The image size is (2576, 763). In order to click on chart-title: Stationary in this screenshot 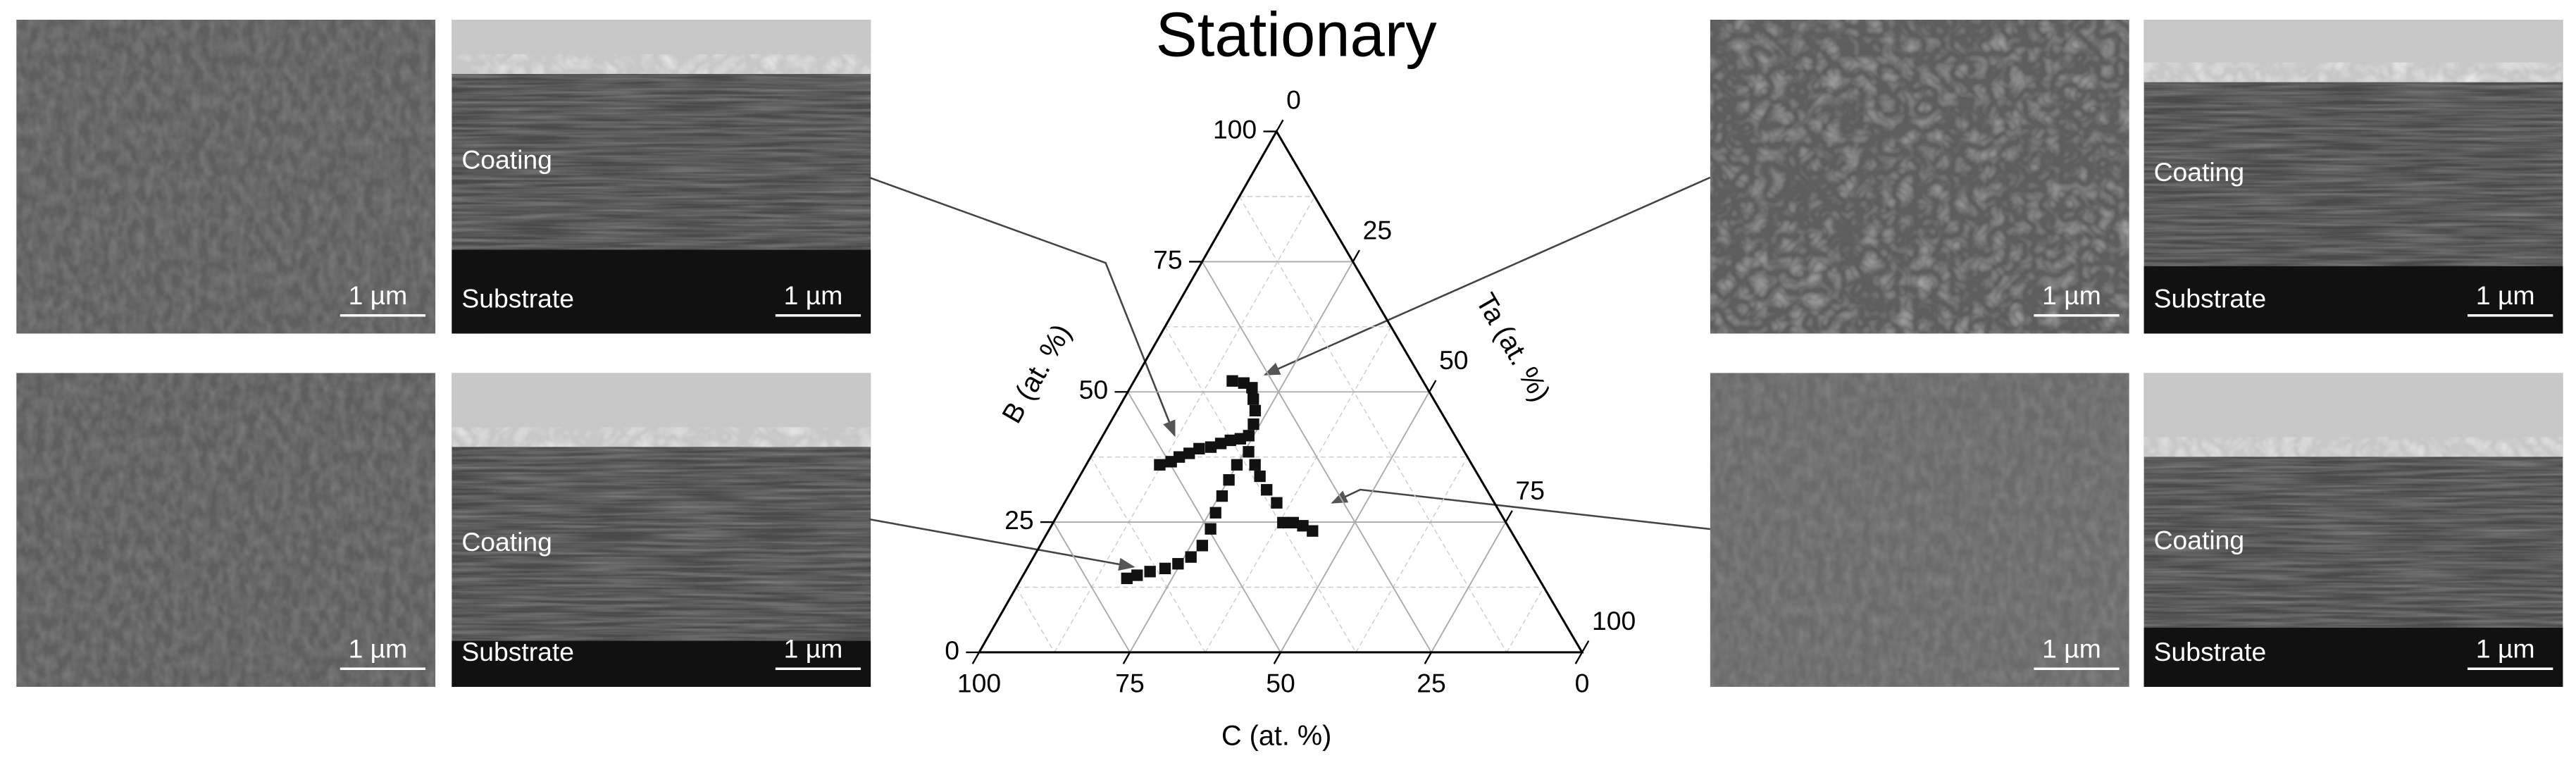, I will do `click(1297, 34)`.